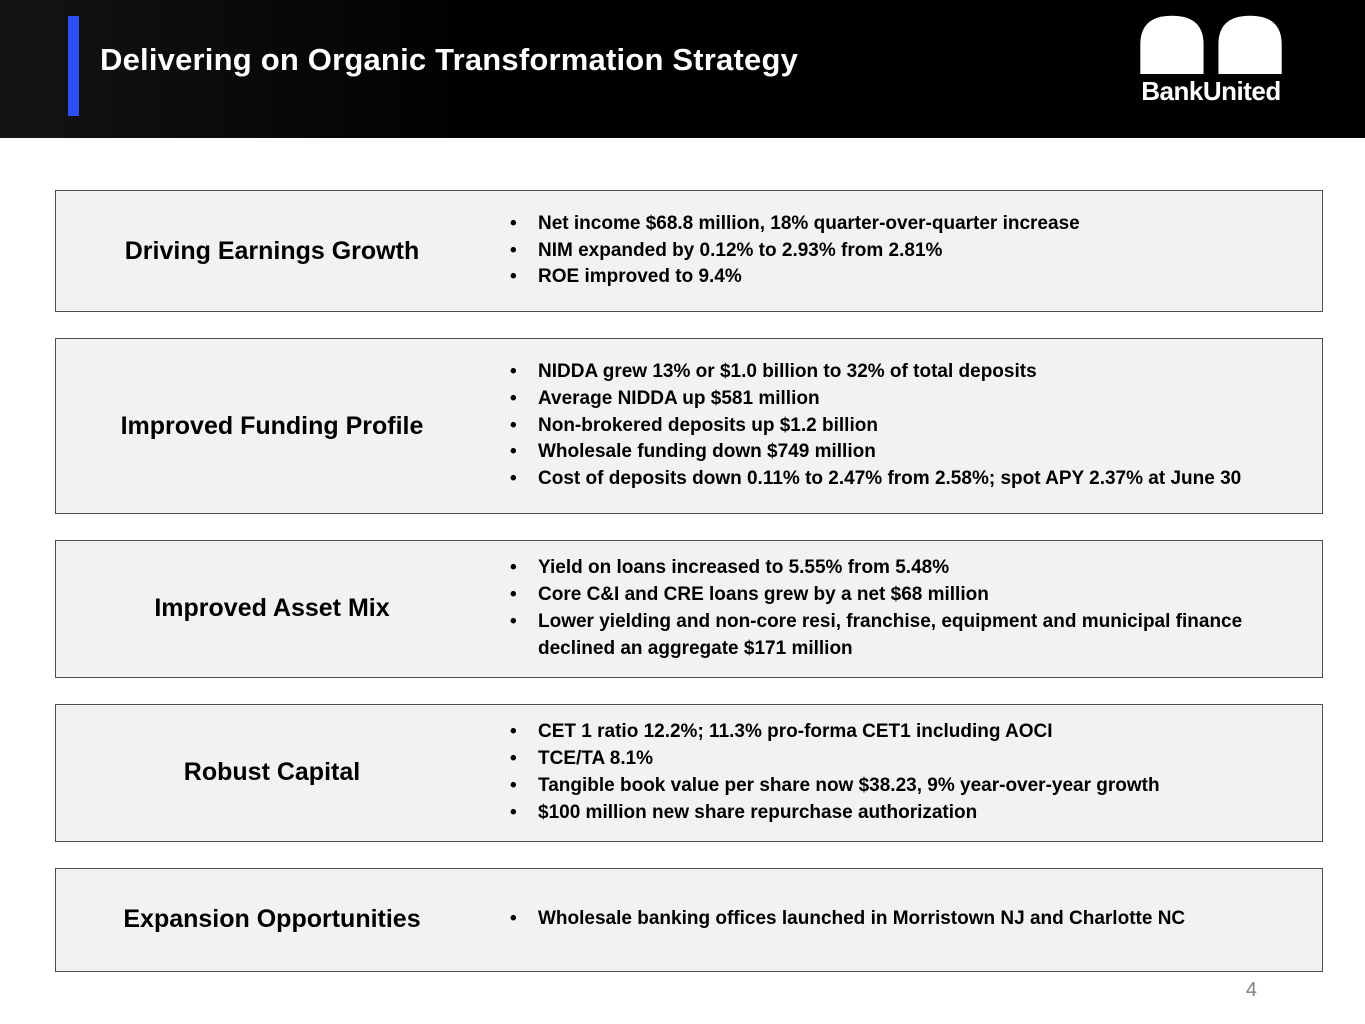 This screenshot has width=1365, height=1024. Describe the element at coordinates (272, 919) in the screenshot. I see `section-label: Expansion Opportunities` at that location.